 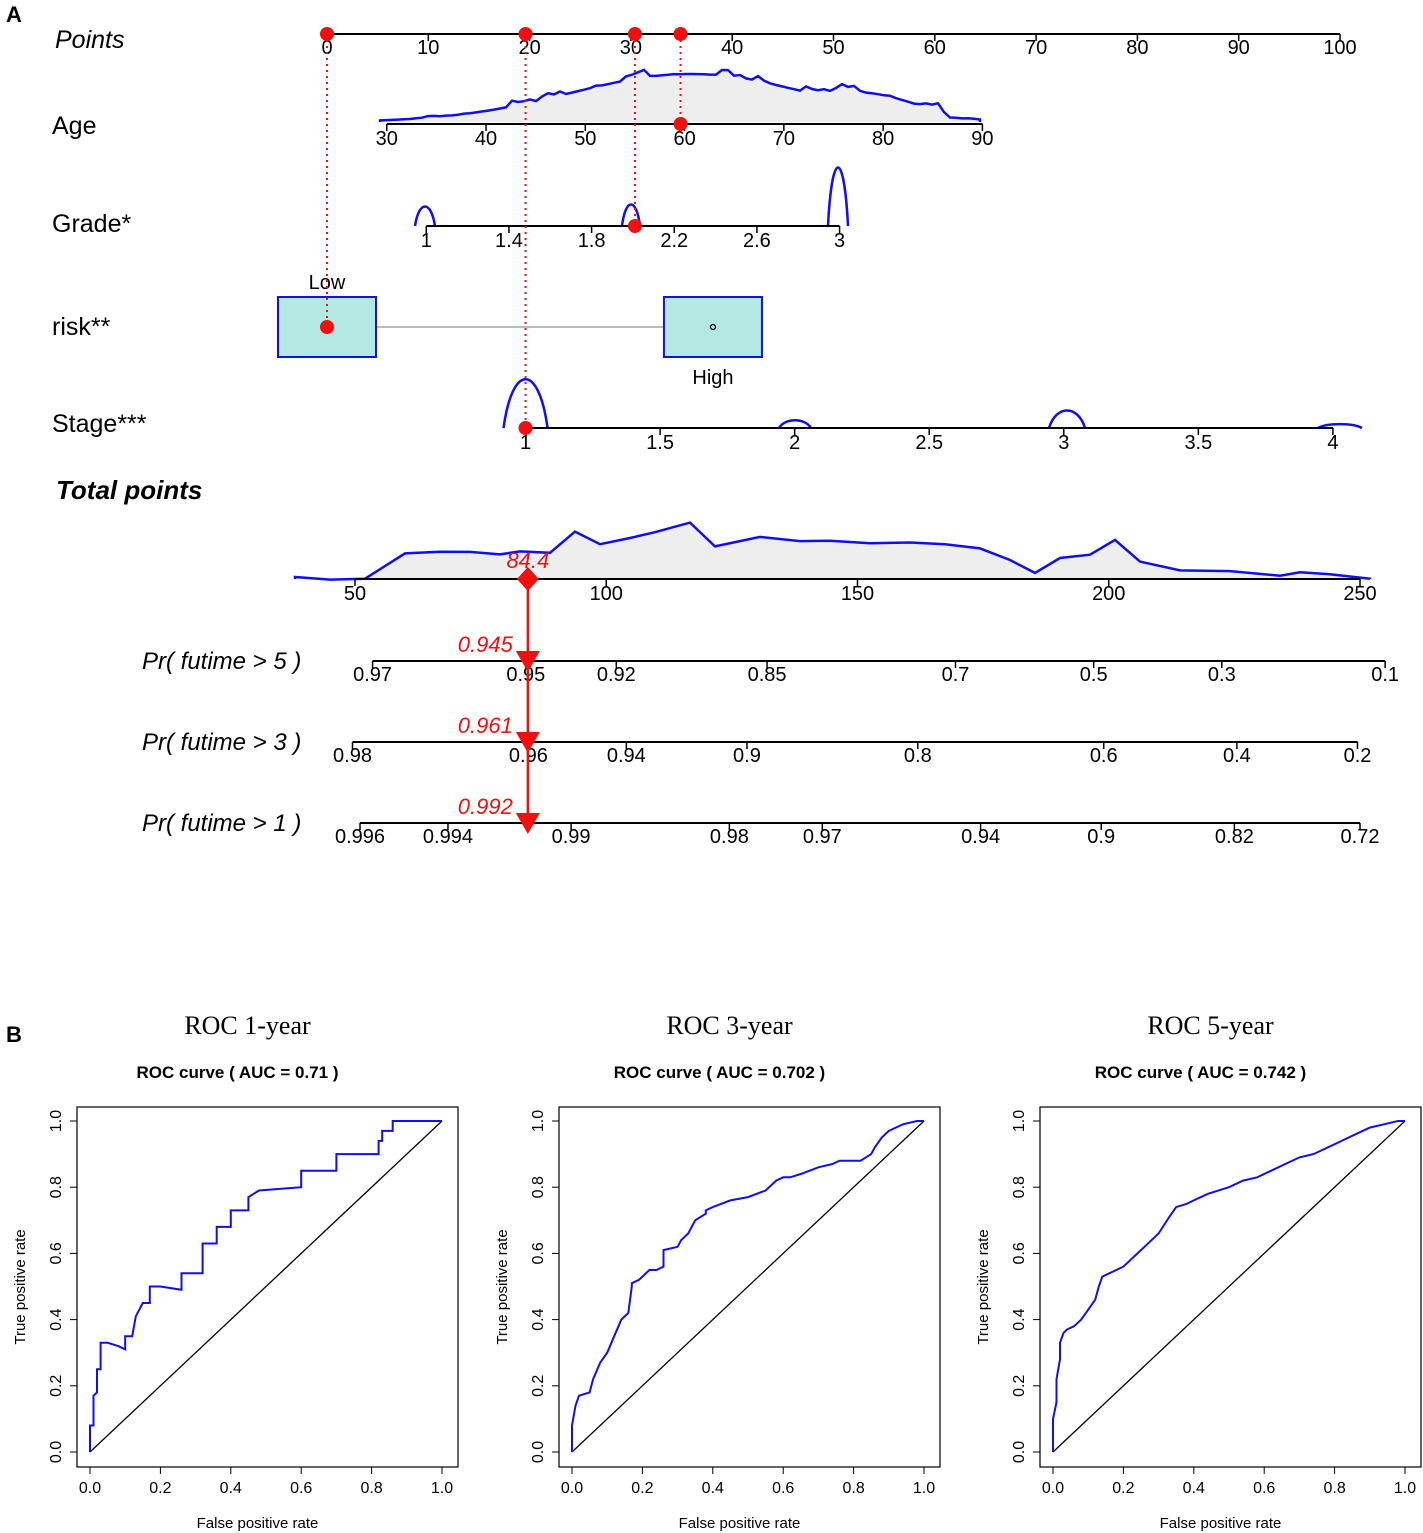 What do you see at coordinates (1358, 756) in the screenshot?
I see `prob-tick-label: 0.2` at bounding box center [1358, 756].